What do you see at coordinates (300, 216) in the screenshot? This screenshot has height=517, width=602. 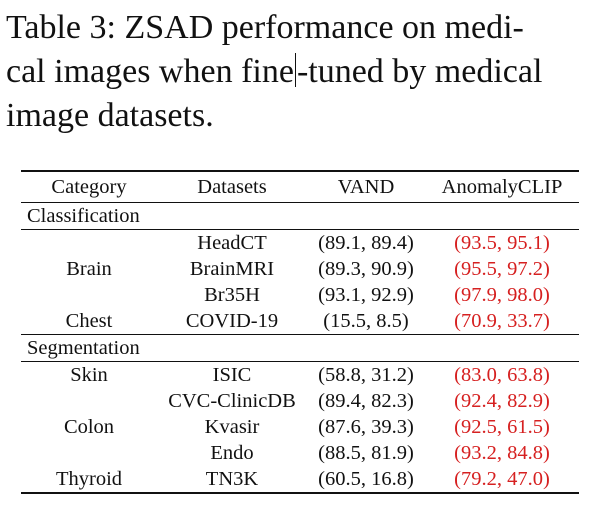 I see `section-label-row: Classification` at bounding box center [300, 216].